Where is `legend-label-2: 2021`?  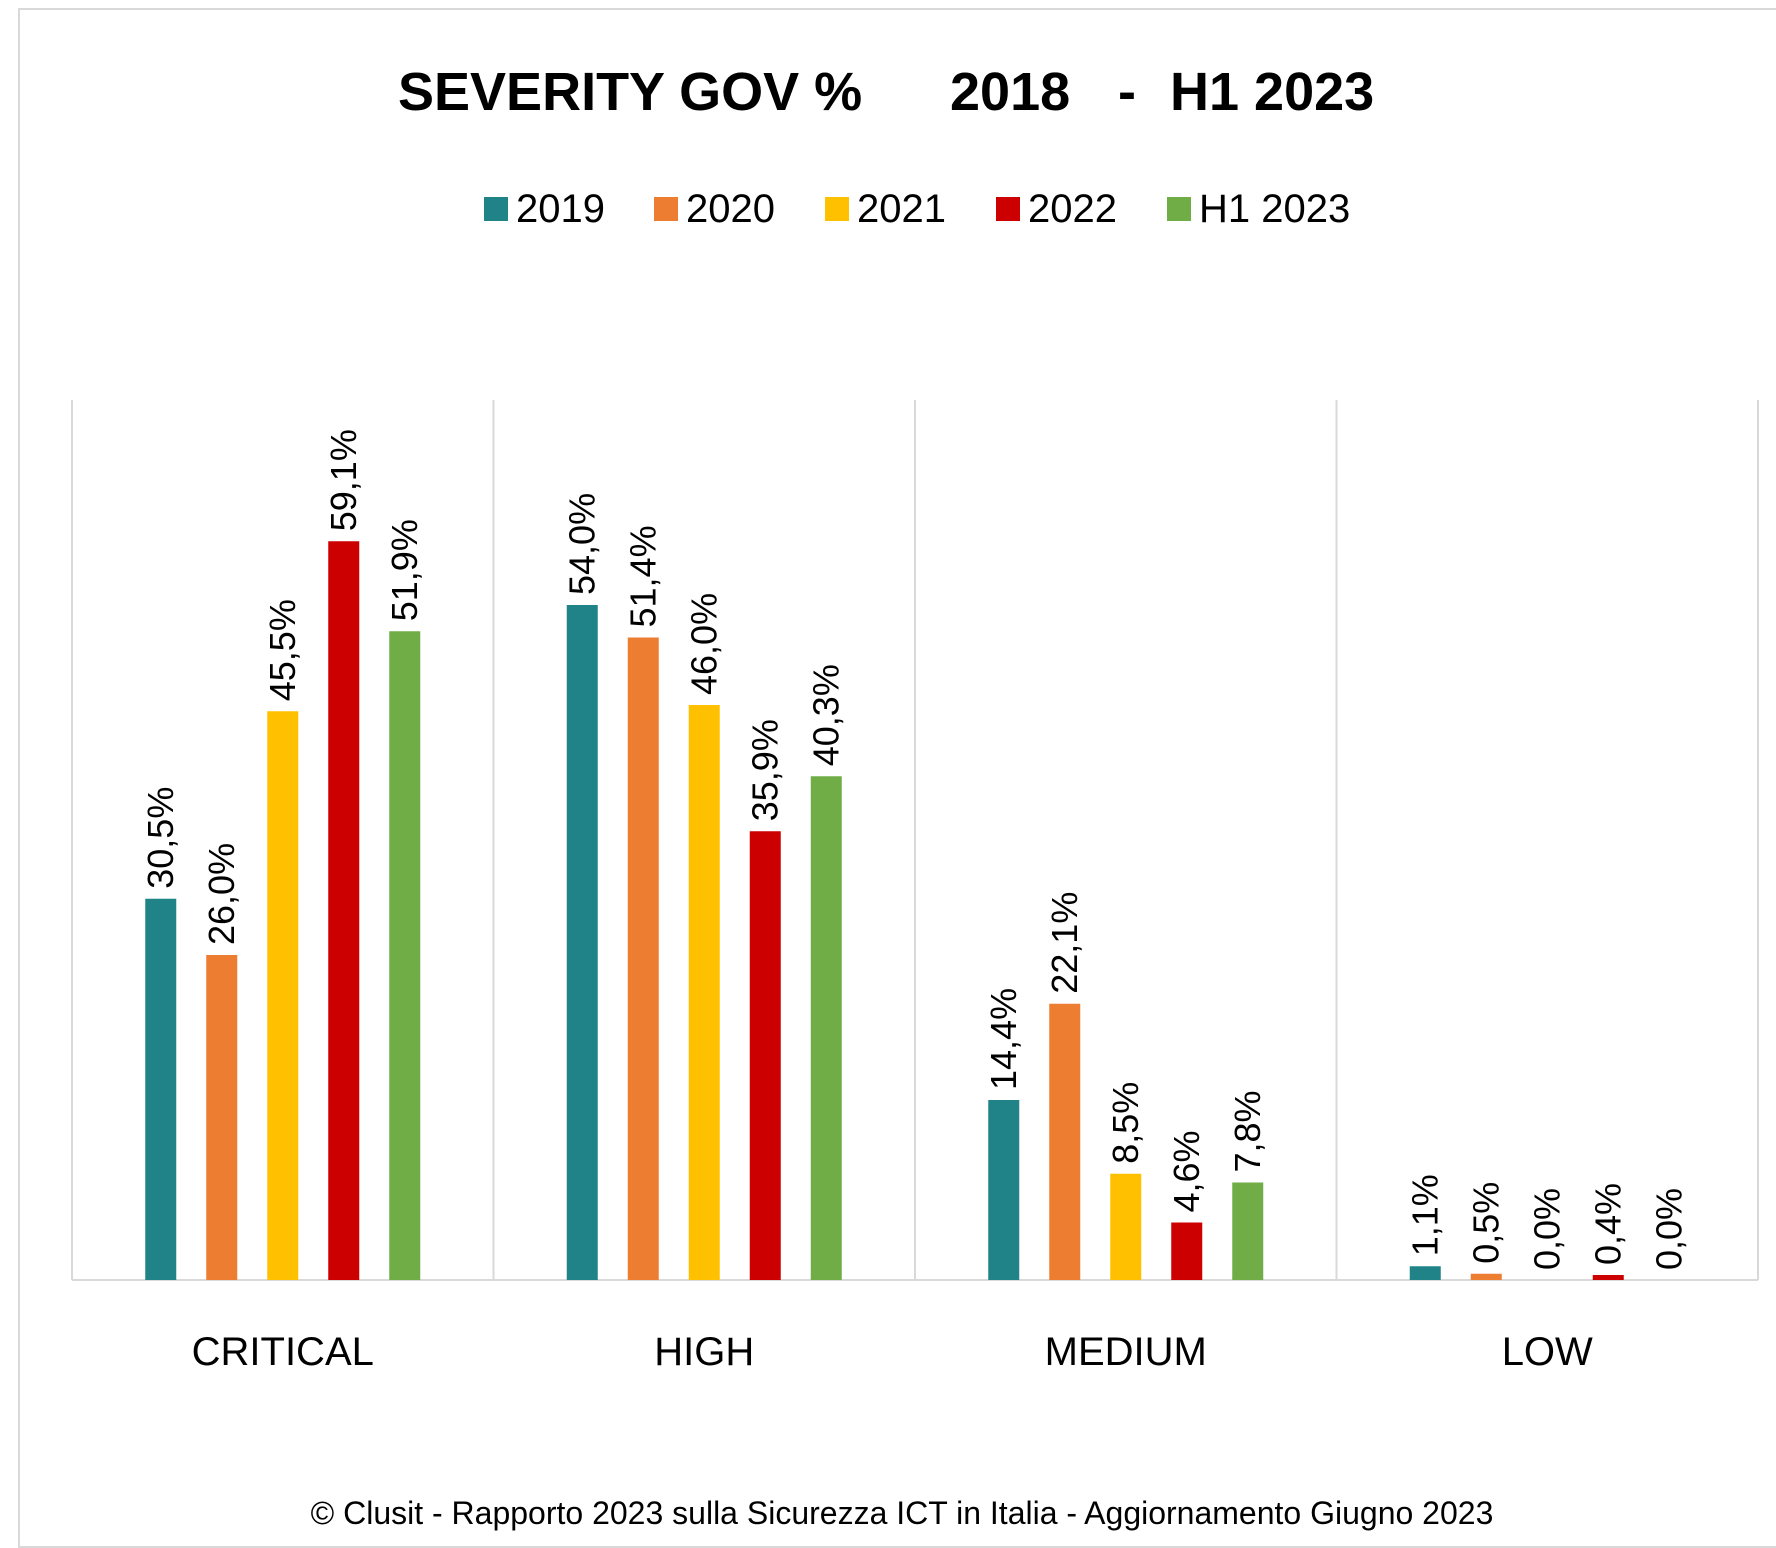
legend-label-2: 2021 is located at coordinates (901, 209).